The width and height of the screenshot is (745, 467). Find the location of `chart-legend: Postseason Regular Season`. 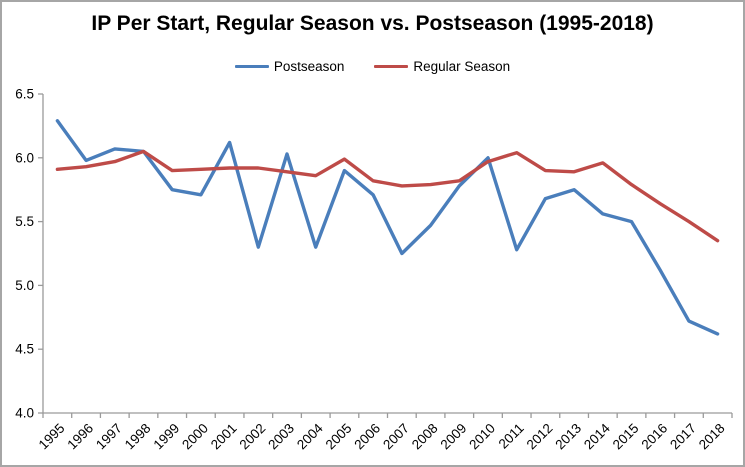

chart-legend: Postseason Regular Season is located at coordinates (372, 66).